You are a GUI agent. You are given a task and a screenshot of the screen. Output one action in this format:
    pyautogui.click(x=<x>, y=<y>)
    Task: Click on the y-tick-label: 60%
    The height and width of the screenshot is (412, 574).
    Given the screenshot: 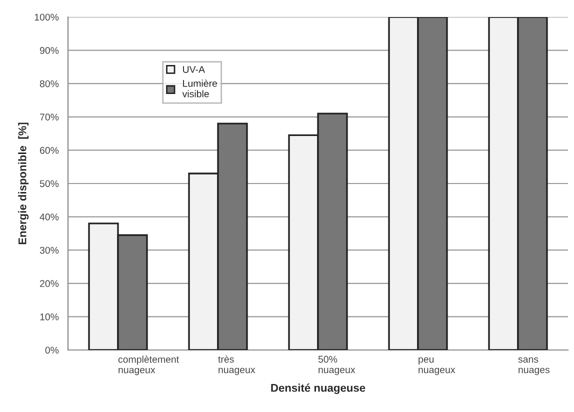 What is the action you would take?
    pyautogui.click(x=49, y=150)
    